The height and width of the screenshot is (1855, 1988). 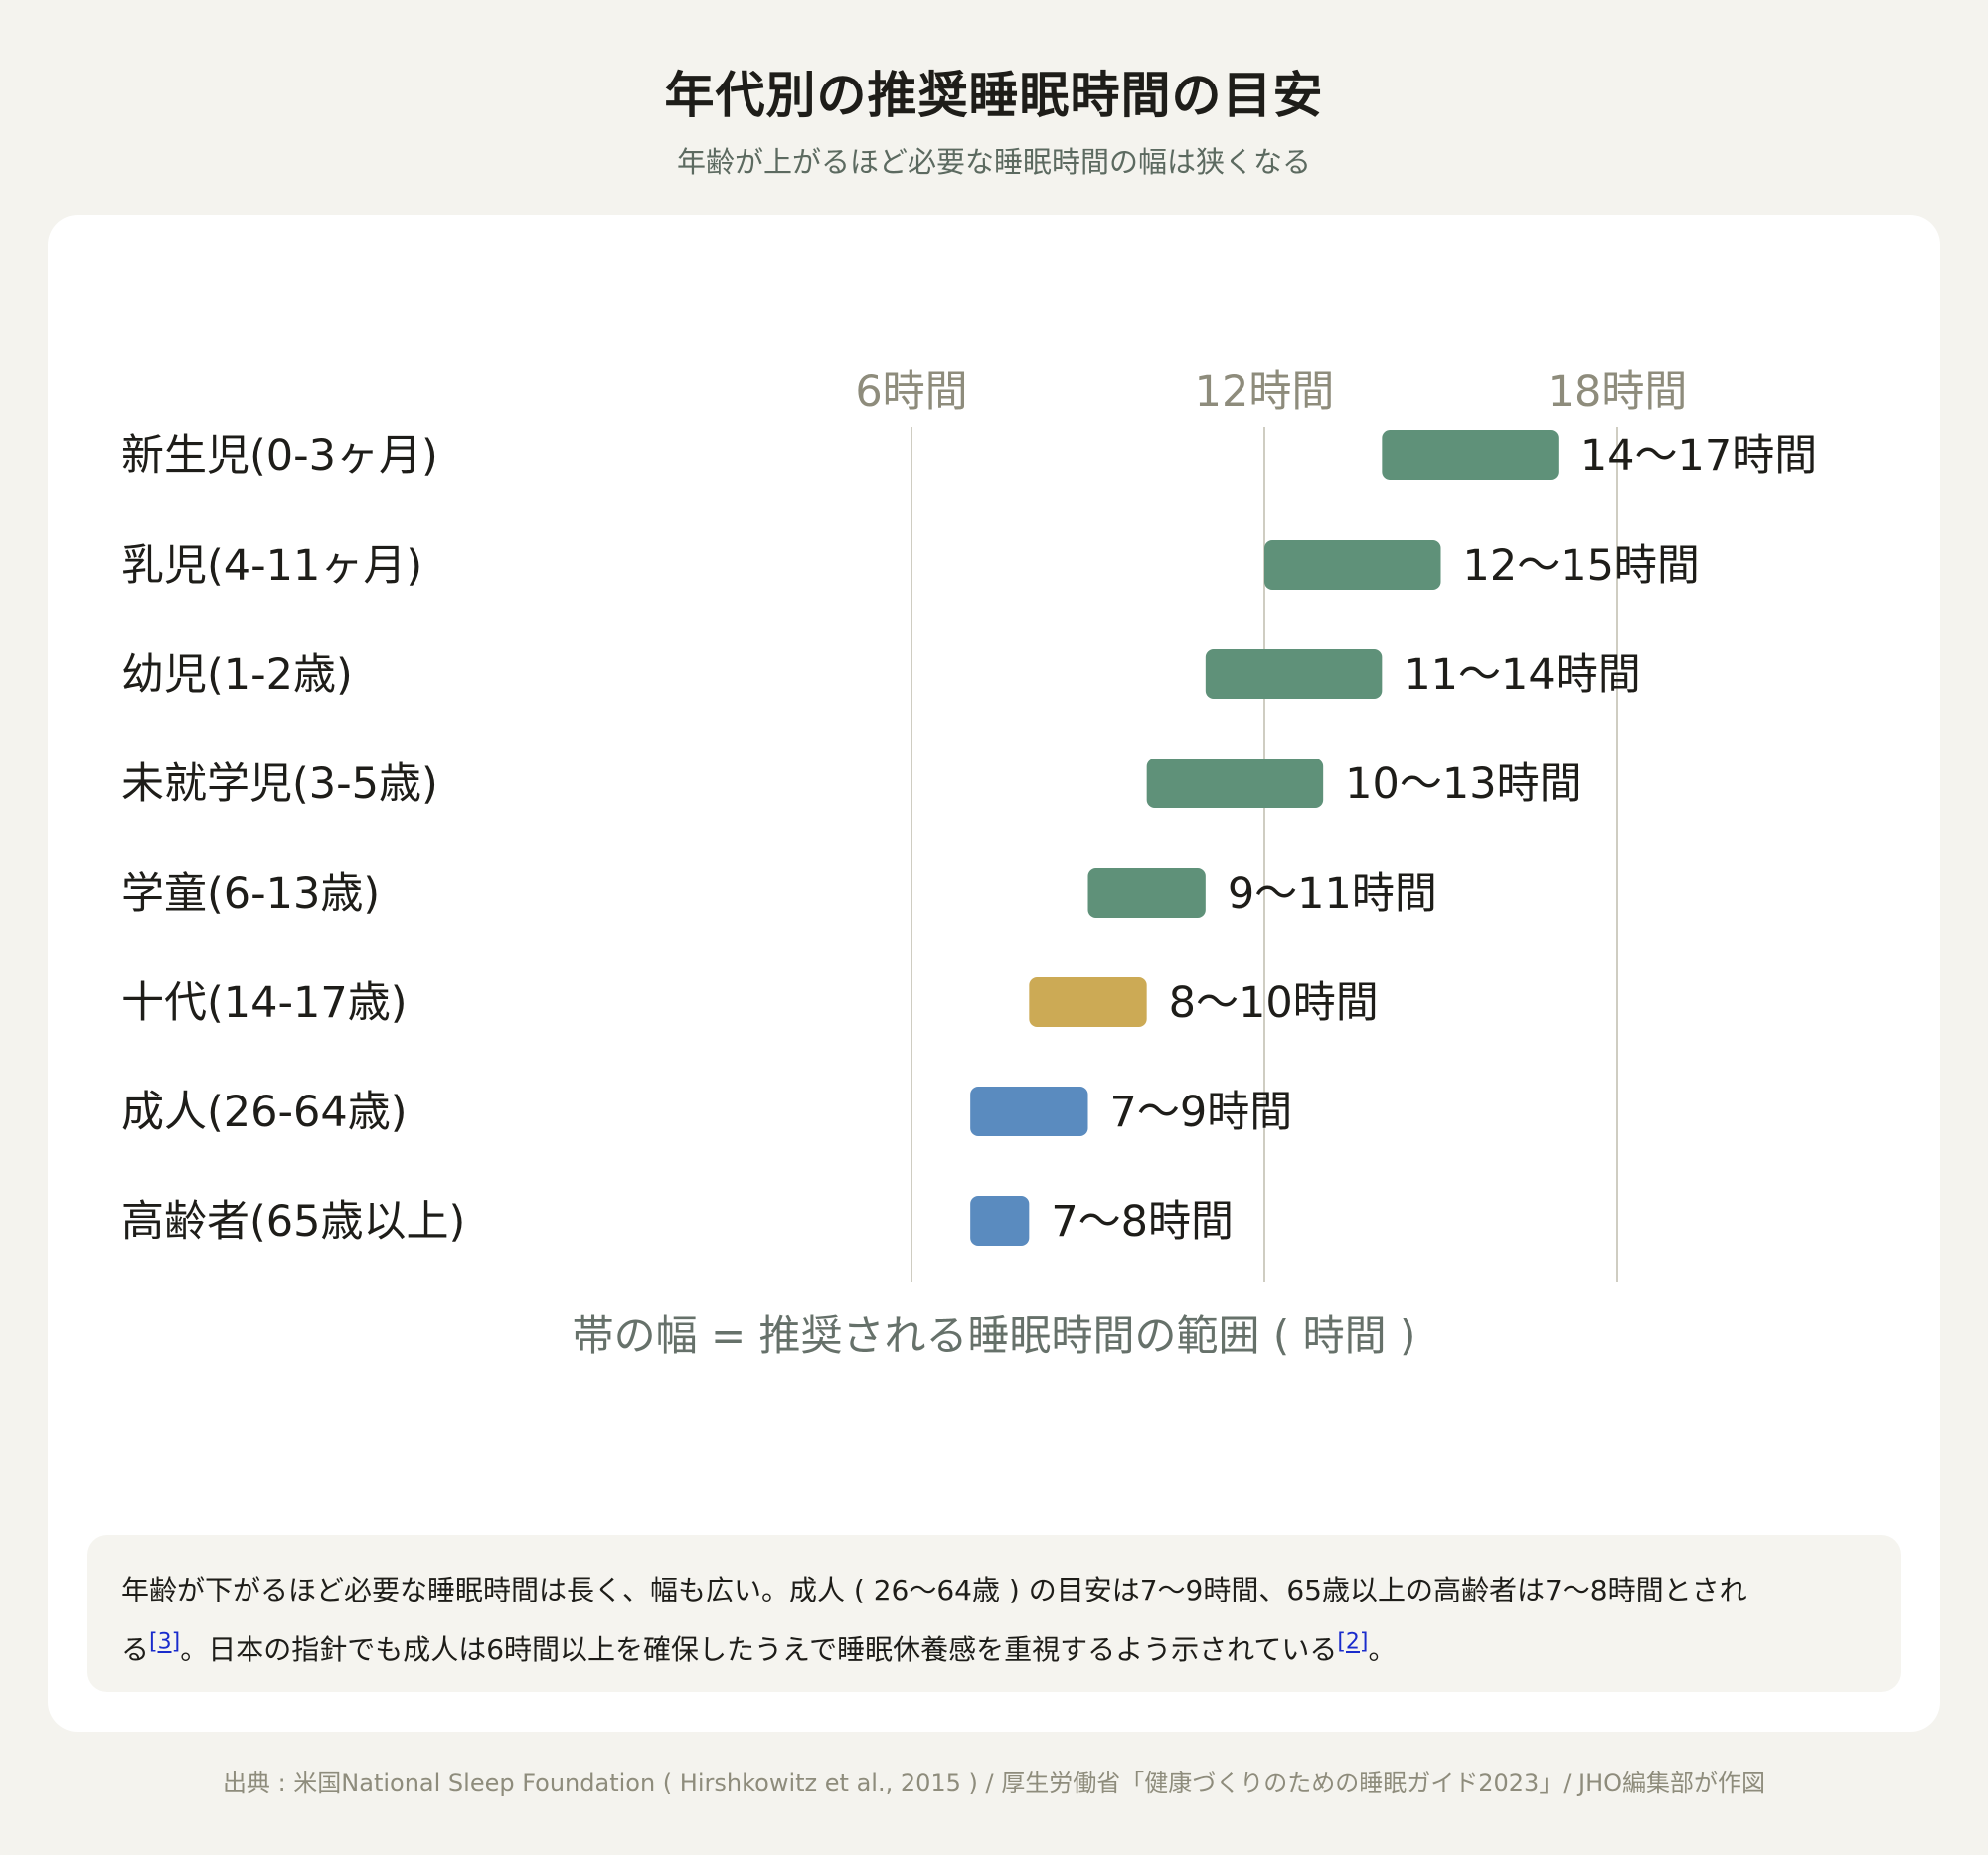 What do you see at coordinates (1201, 1112) in the screenshot?
I see `data-label: 7〜9時間` at bounding box center [1201, 1112].